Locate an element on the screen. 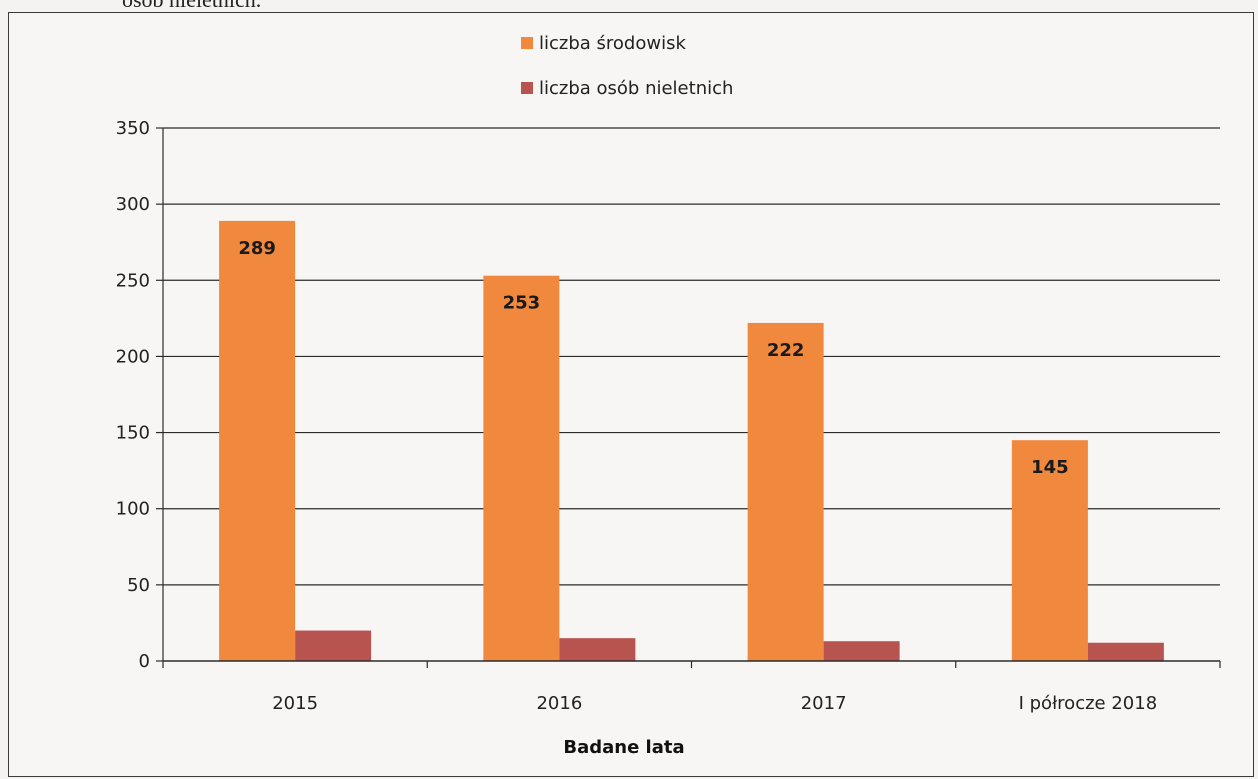 Image resolution: width=1258 pixels, height=779 pixels. y-tick-label: 300 is located at coordinates (133, 204).